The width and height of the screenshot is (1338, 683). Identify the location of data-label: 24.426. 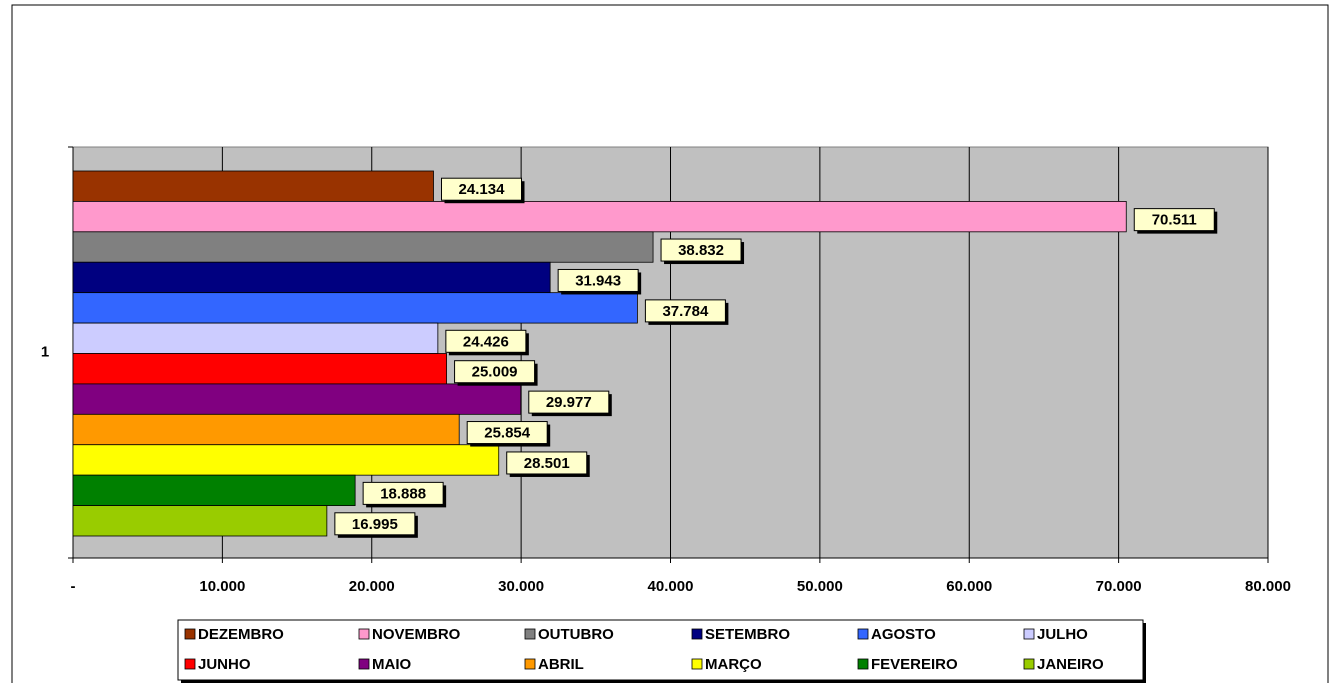
(486, 341).